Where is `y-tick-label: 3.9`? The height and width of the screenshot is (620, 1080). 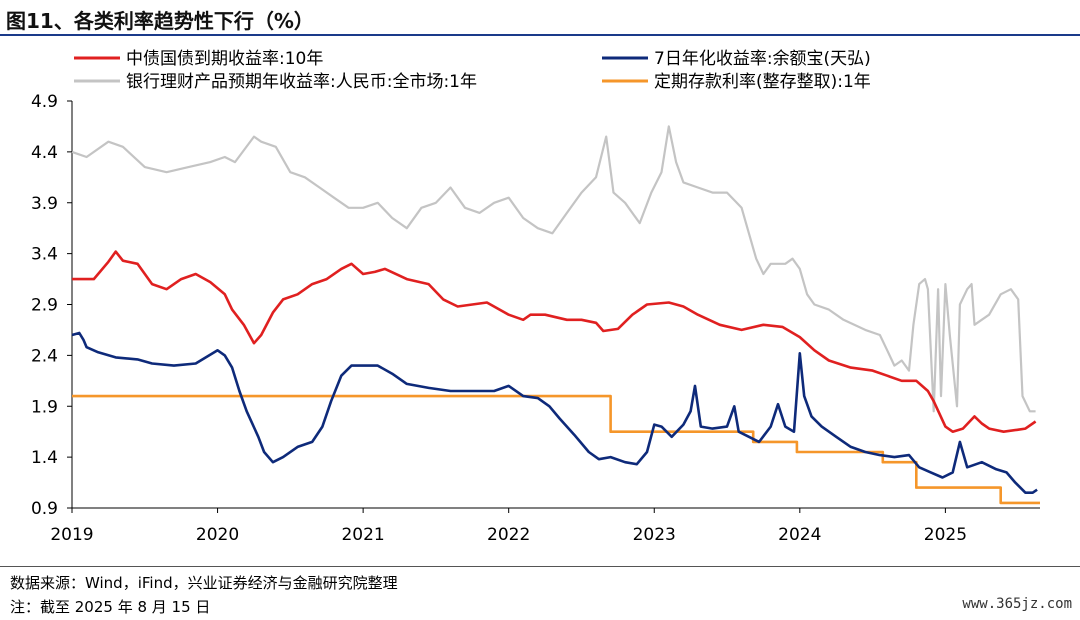
y-tick-label: 3.9 is located at coordinates (44, 204).